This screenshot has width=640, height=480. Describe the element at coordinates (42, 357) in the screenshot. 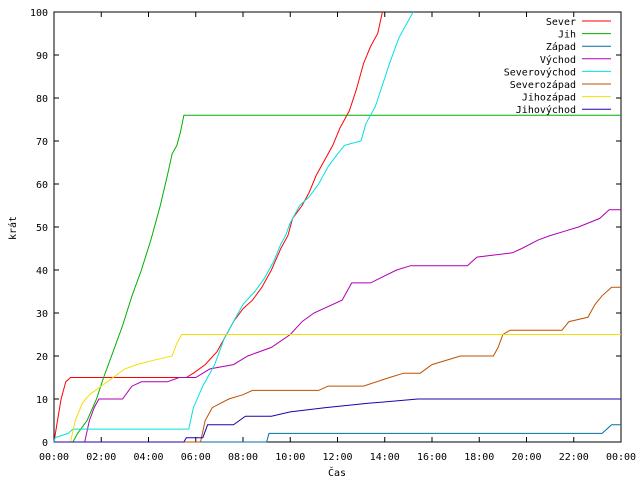

I see `y-tick-label: 20` at that location.